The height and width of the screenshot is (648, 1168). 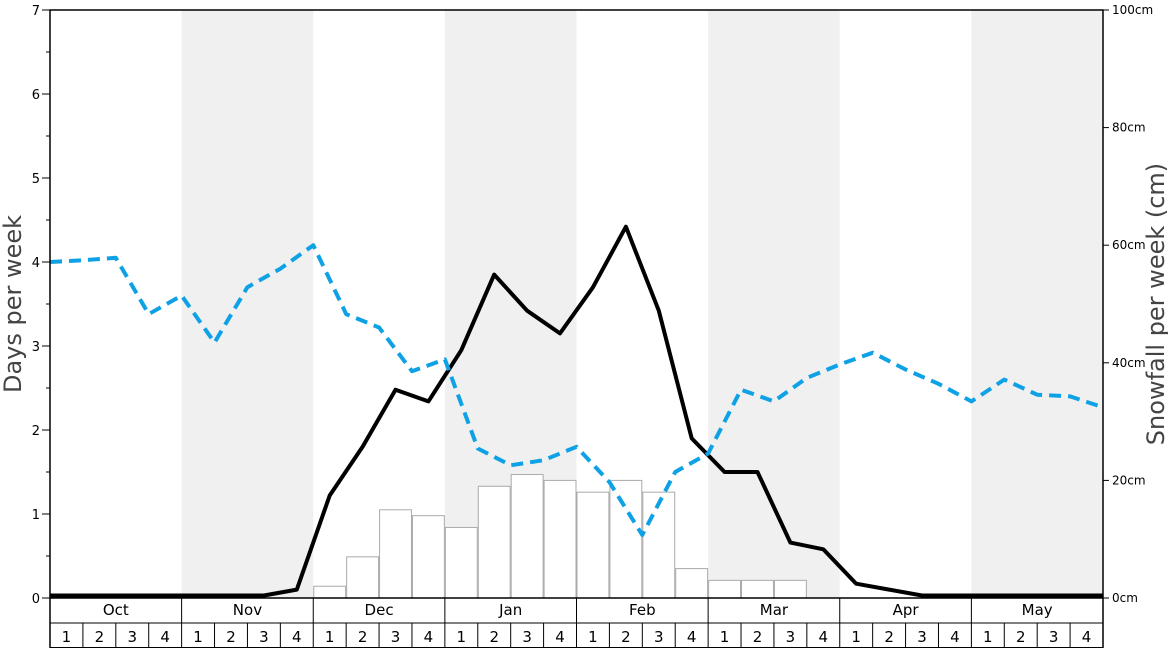 I want to click on month-label-oct: Oct, so click(x=116, y=610).